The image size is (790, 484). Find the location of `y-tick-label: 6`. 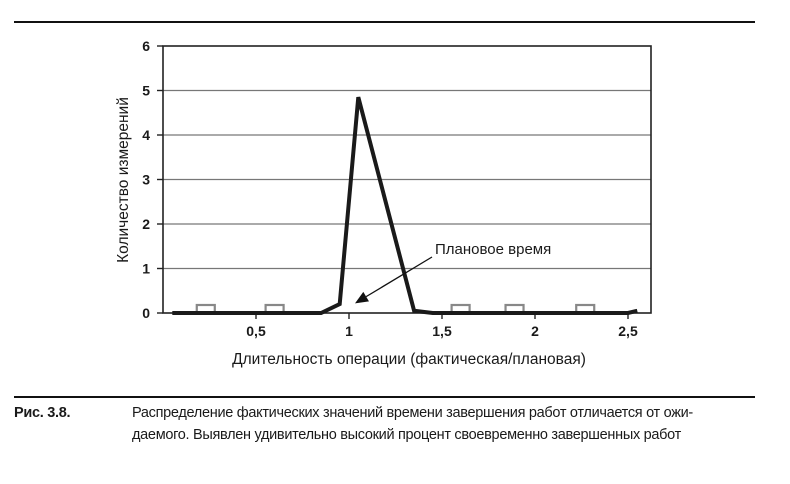

y-tick-label: 6 is located at coordinates (146, 46).